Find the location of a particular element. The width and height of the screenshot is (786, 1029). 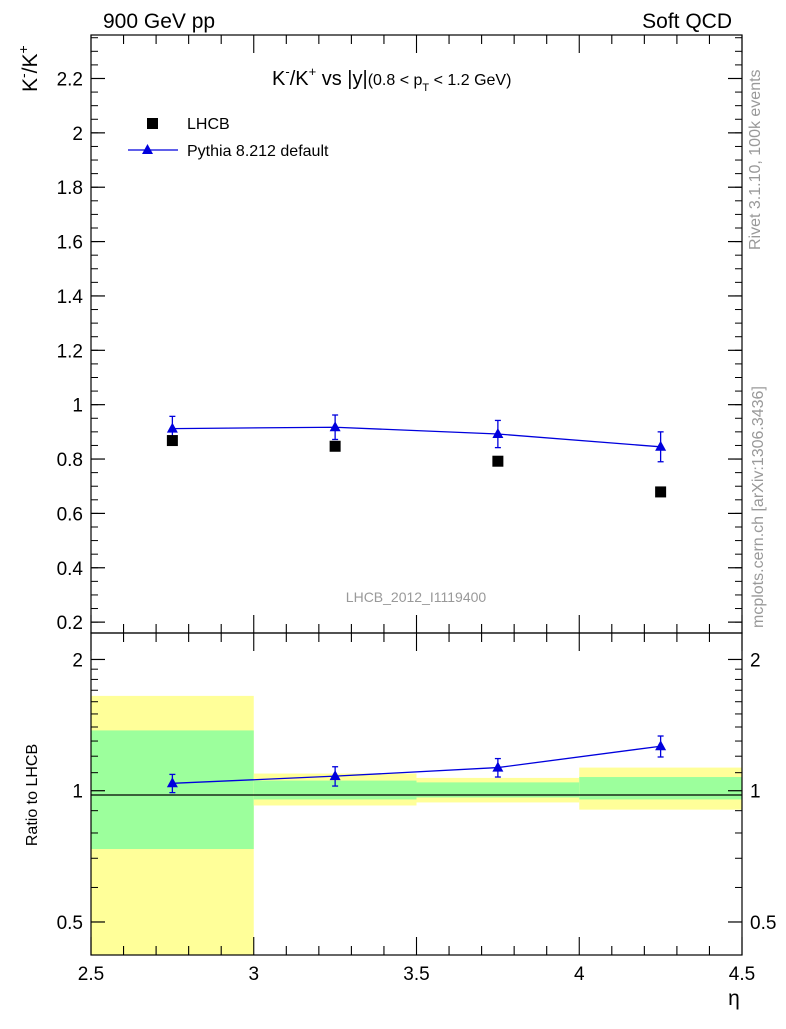

legend-marker-pythia is located at coordinates (147, 149).